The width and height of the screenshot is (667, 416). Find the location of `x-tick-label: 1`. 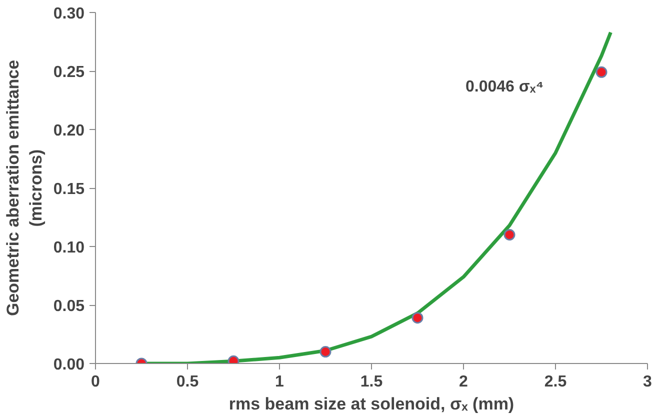

x-tick-label: 1 is located at coordinates (279, 382).